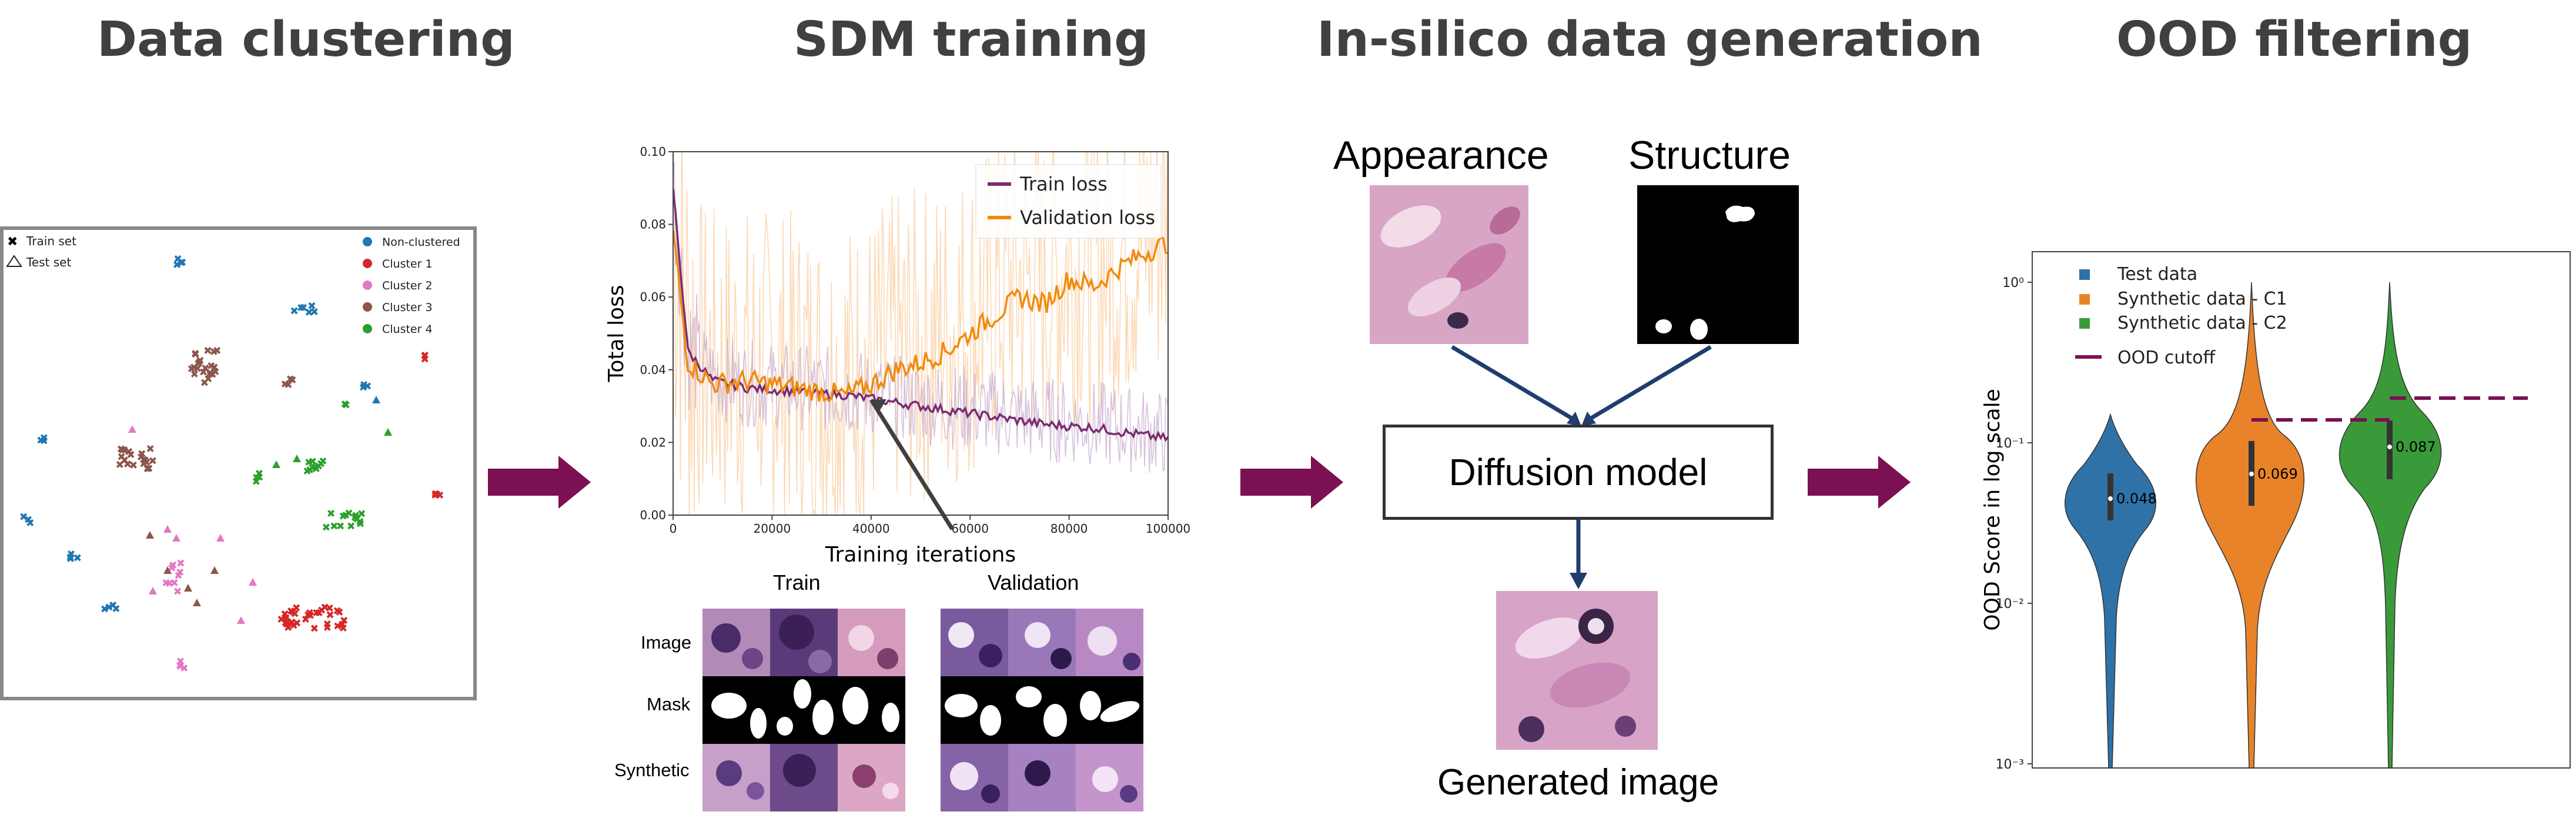 This screenshot has height=835, width=2576. I want to click on median-synthetic-c2: 0.087, so click(2416, 447).